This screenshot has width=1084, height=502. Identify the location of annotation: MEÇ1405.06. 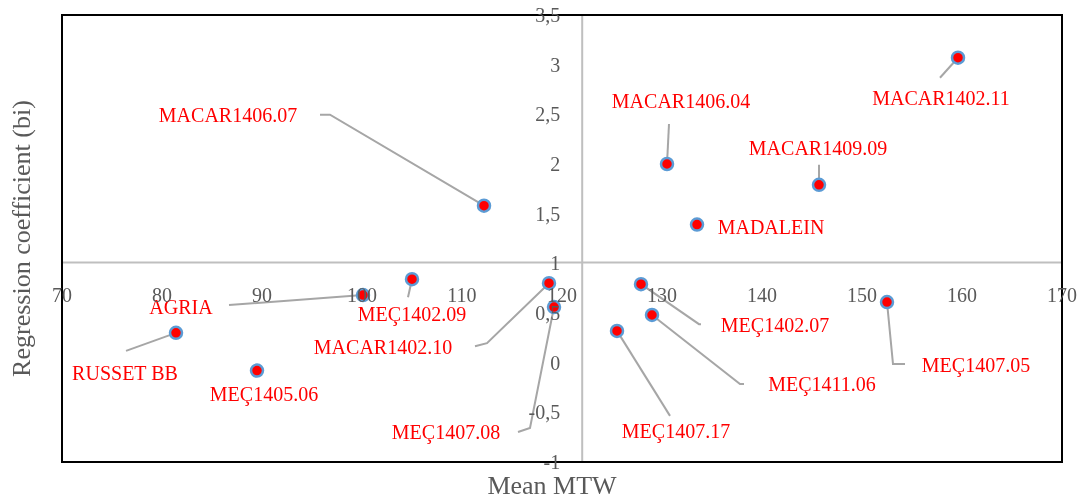
(264, 394).